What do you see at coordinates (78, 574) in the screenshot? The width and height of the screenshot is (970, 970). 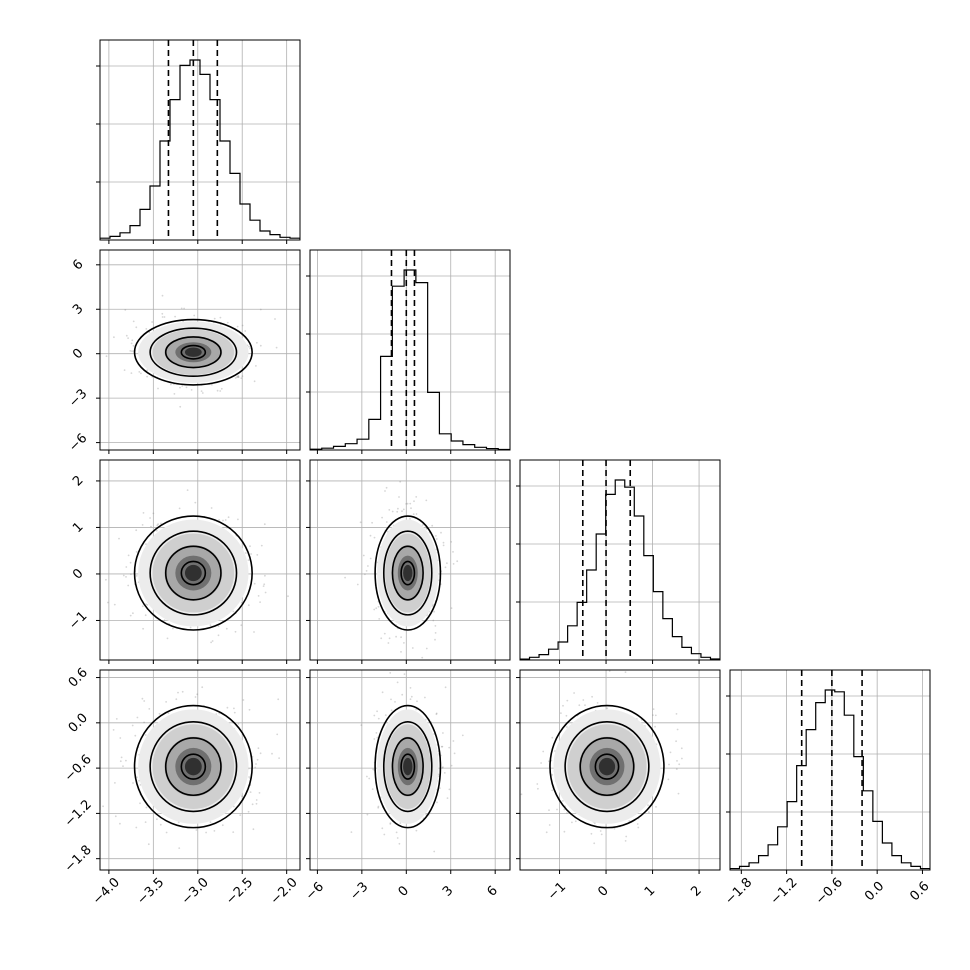 I see `y-tick-label: 0` at bounding box center [78, 574].